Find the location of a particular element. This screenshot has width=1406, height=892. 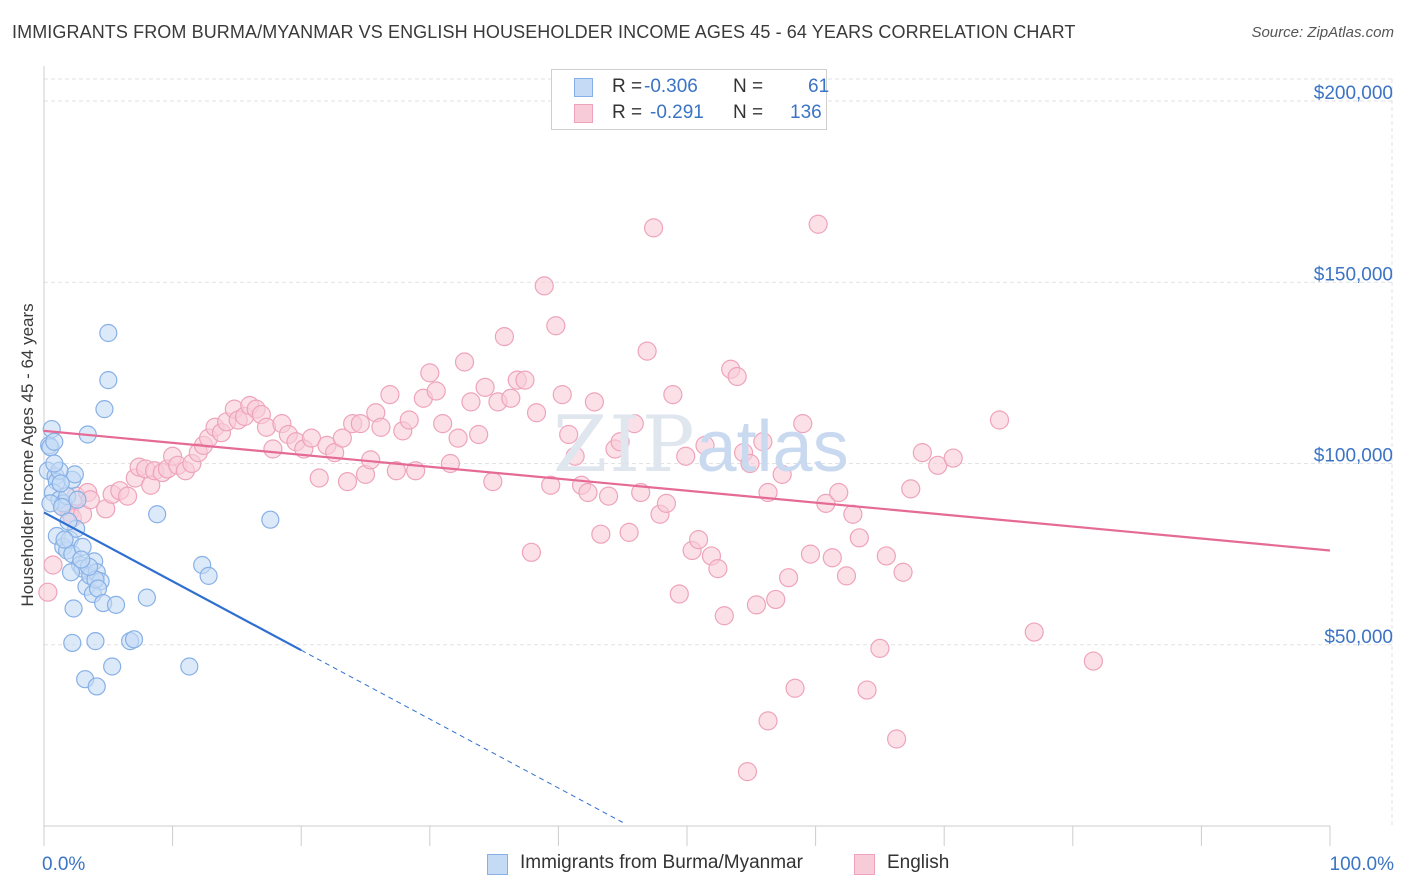

chart-legend: Immigrants from Burma/Myanmar English is located at coordinates (703, 864).